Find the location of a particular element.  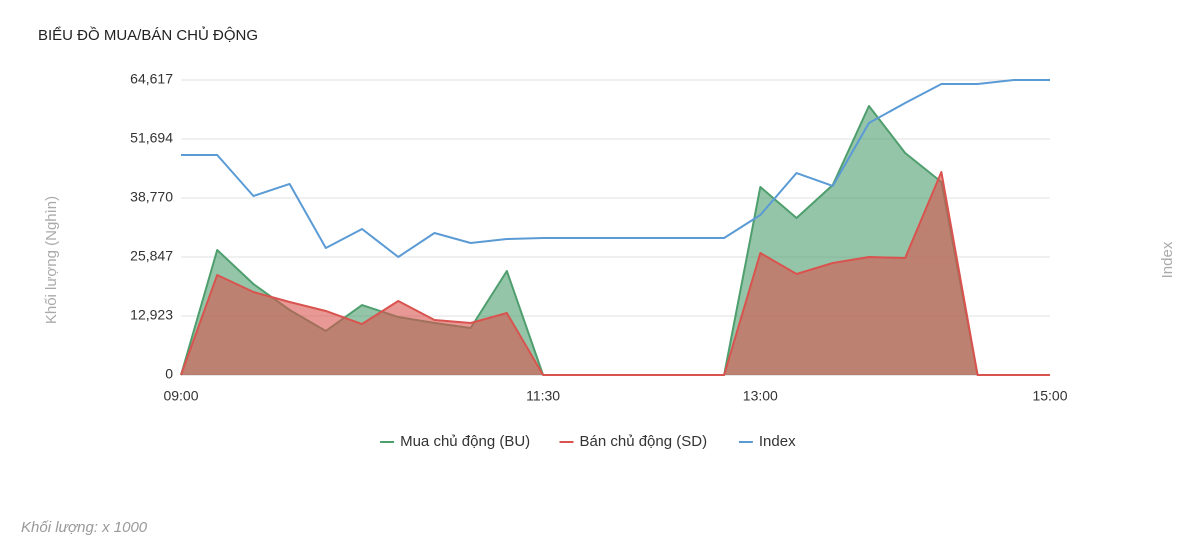

y-tick-label: 64,617 is located at coordinates (151, 79).